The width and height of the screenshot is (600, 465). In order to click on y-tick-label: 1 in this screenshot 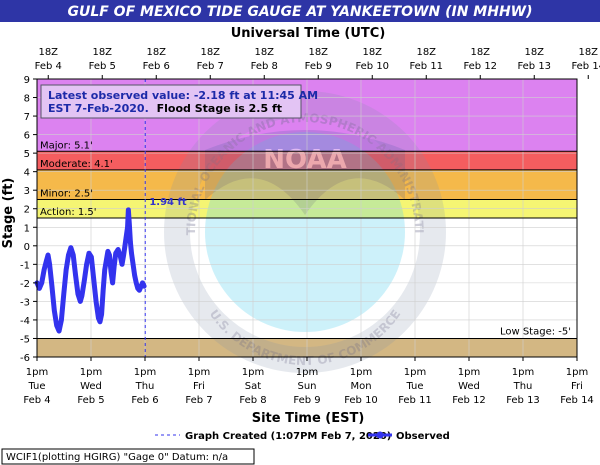, I will do `click(27, 228)`.